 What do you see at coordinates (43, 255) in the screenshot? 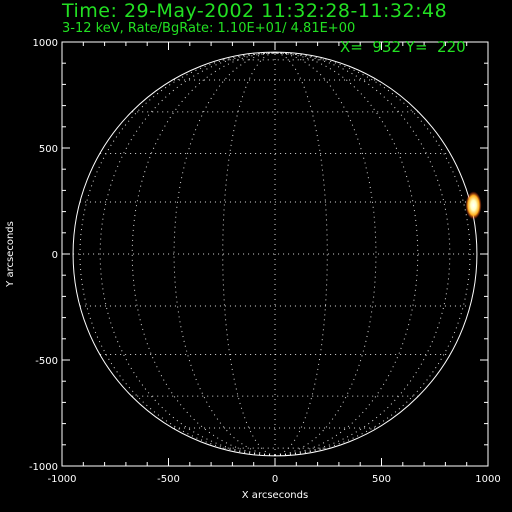
I see `y-tick-labels: 1000 500 0 -500 -1000` at bounding box center [43, 255].